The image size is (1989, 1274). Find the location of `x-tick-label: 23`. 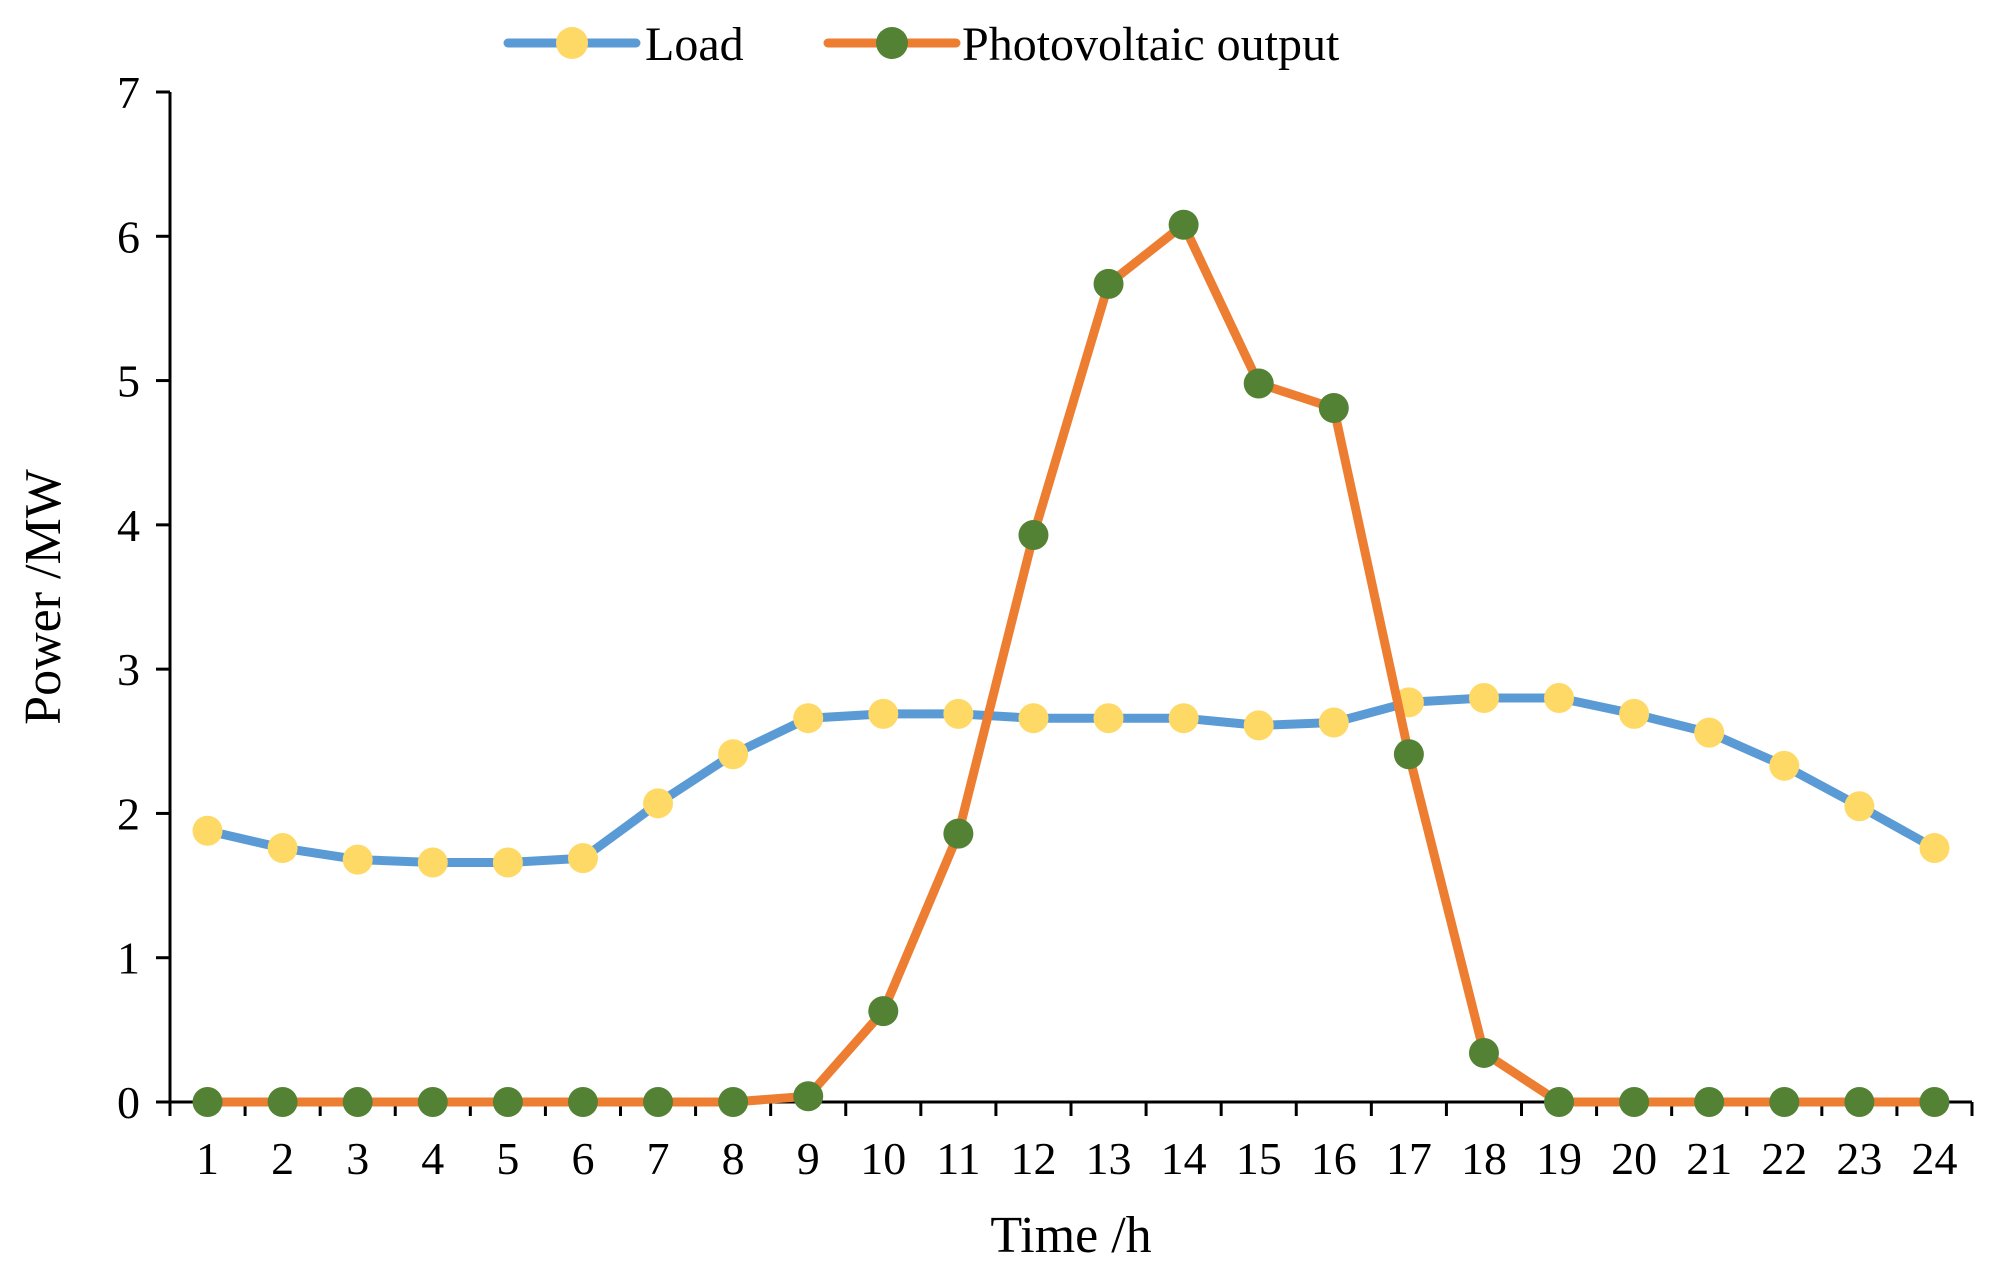

x-tick-label: 23 is located at coordinates (1859, 1158).